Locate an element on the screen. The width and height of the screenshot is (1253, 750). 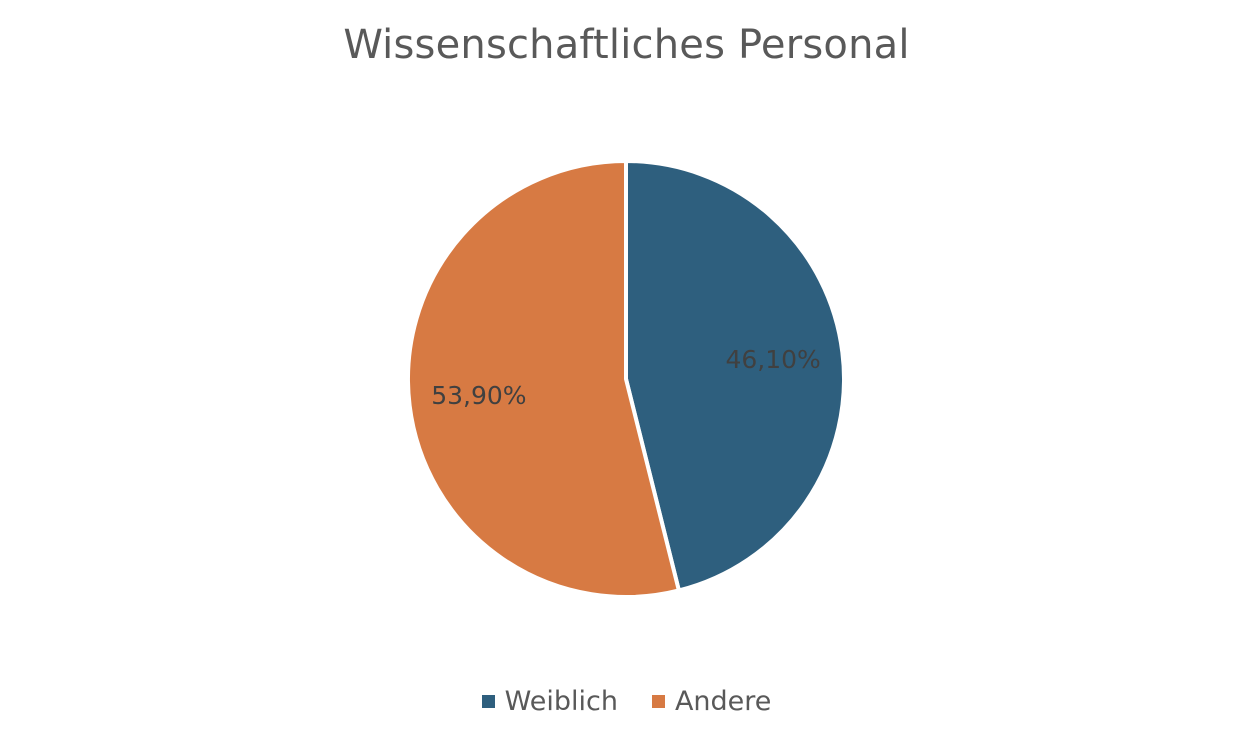
legend-label-weiblich: Weiblich is located at coordinates (561, 701).